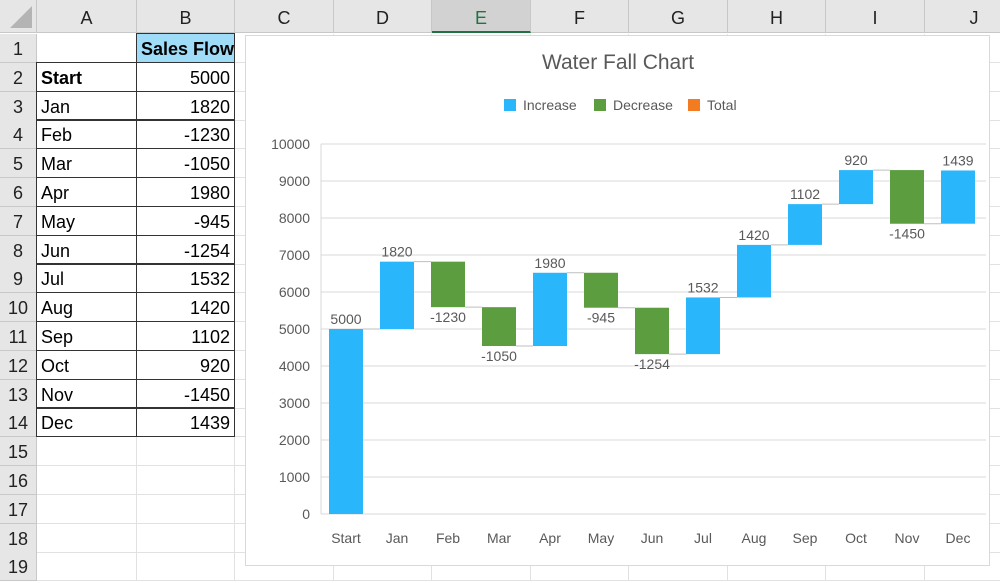 The width and height of the screenshot is (1000, 583). I want to click on y-tick-label: 6000, so click(294, 292).